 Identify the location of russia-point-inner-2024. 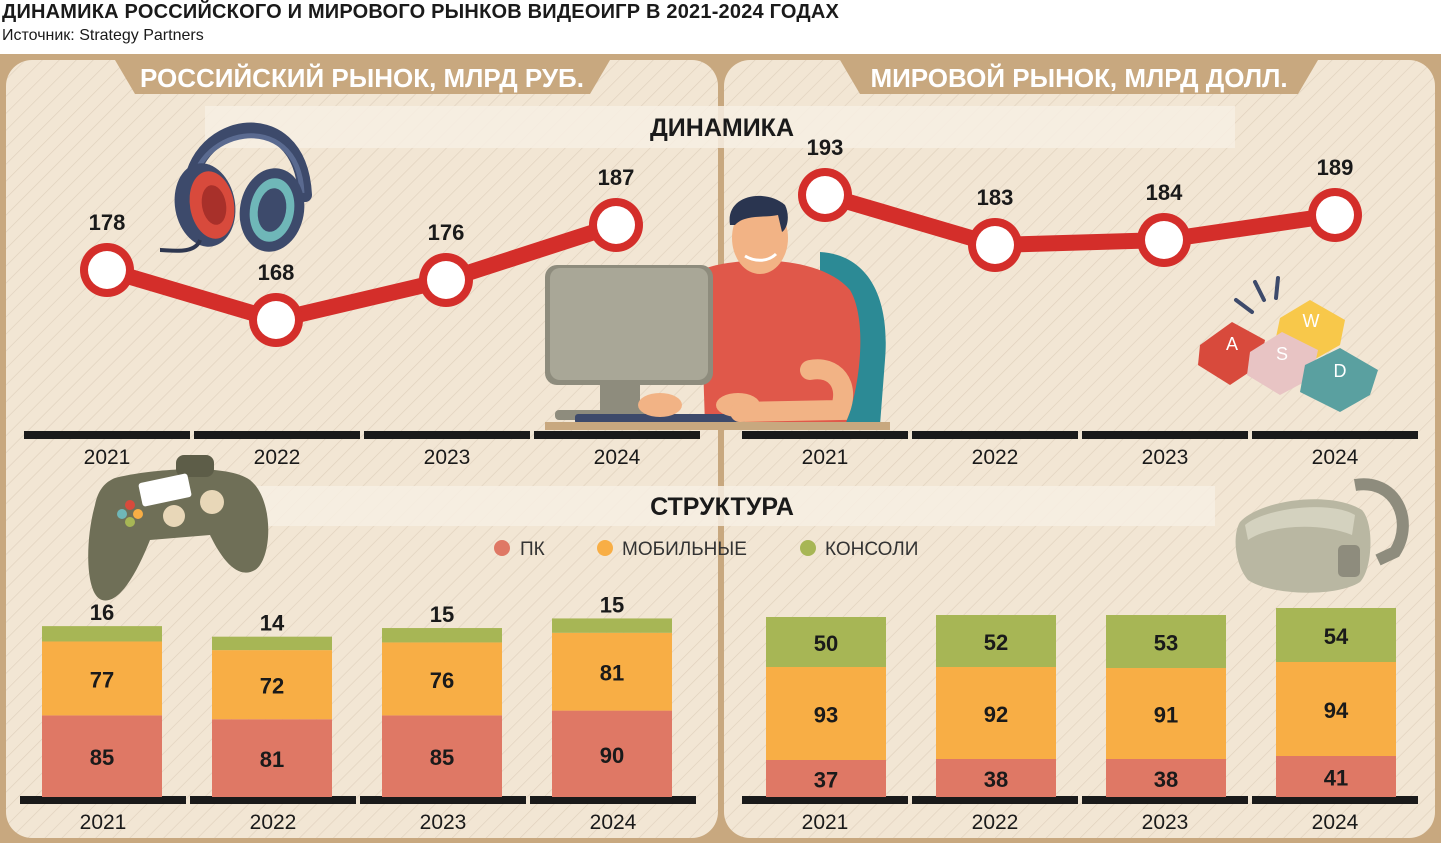
(616, 225).